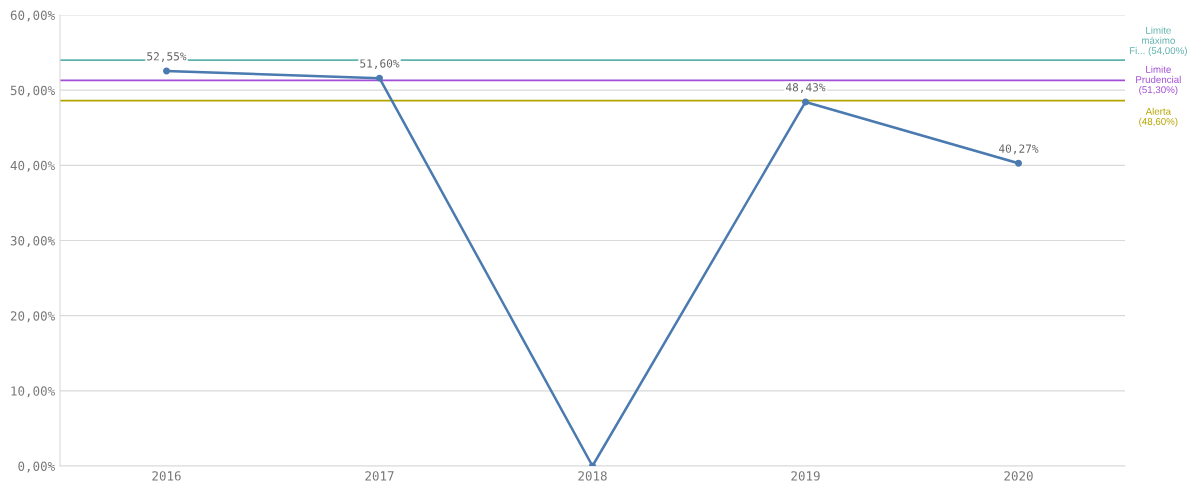 Image resolution: width=1191 pixels, height=481 pixels. What do you see at coordinates (36, 467) in the screenshot?
I see `y-tick-label: 0,00%` at bounding box center [36, 467].